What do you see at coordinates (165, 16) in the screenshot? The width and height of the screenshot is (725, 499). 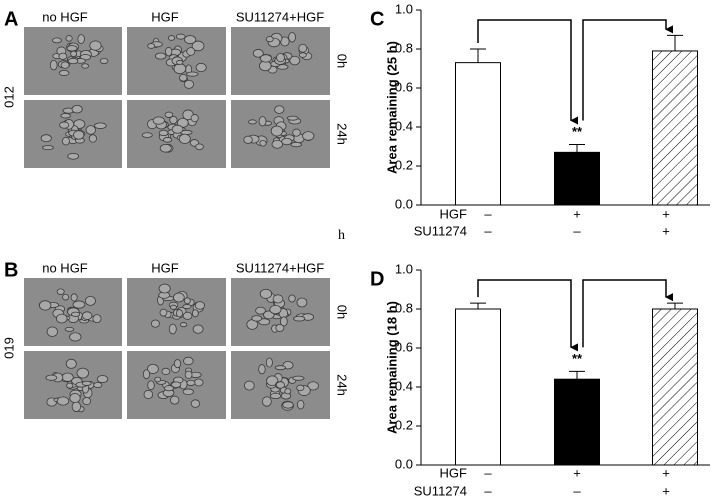 I see `column-header: HGF` at bounding box center [165, 16].